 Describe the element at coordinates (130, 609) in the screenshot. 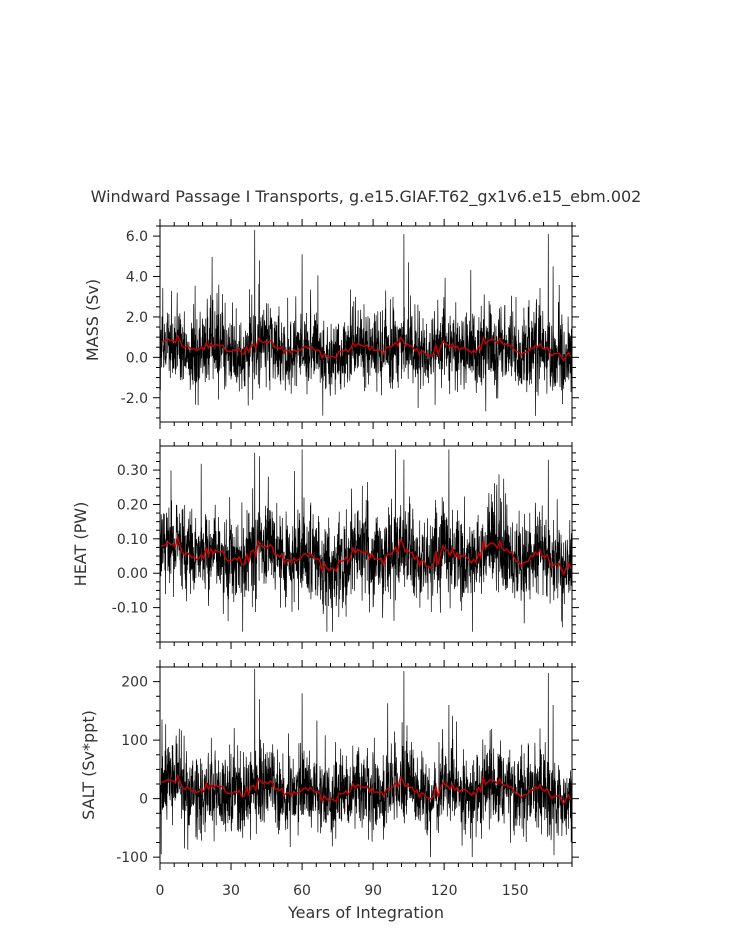

I see `y-tick-label: -0.10` at that location.